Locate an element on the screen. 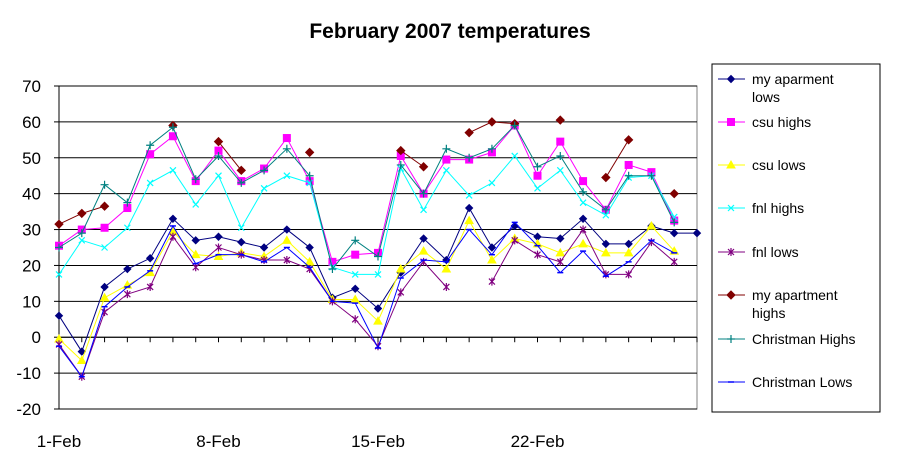  y-tick-label: 10 is located at coordinates (31, 301).